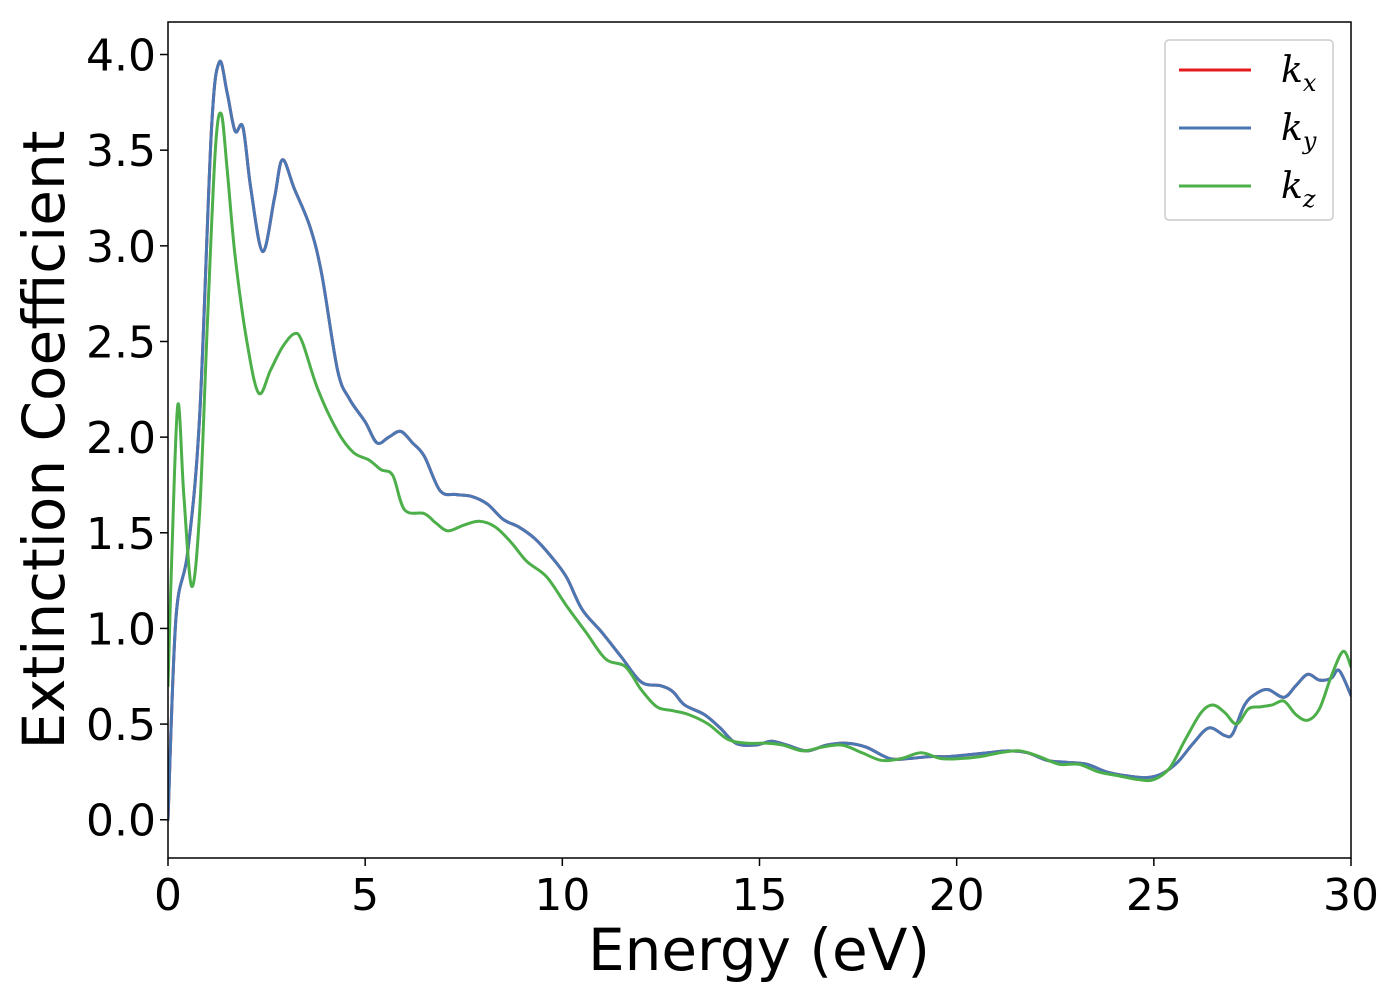 This screenshot has height=1000, width=1400. I want to click on x-tick-label: 10, so click(562, 895).